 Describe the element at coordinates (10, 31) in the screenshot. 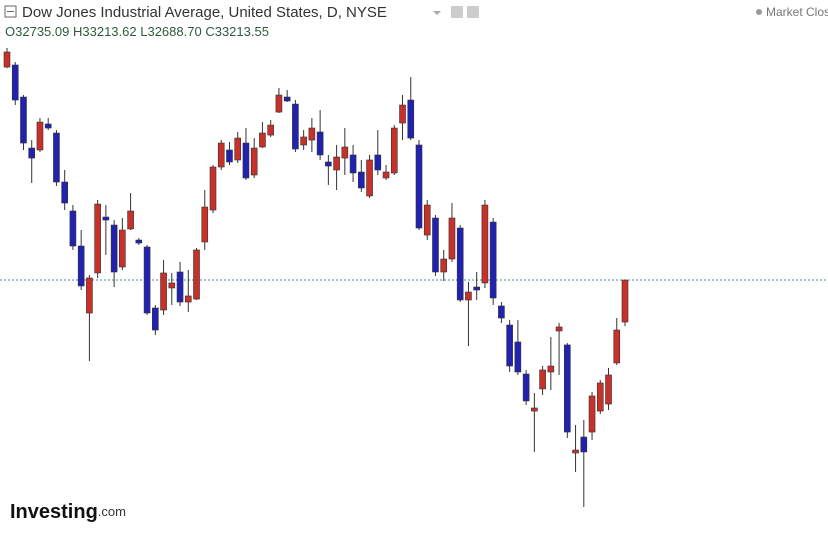

I see `legend-key: O` at that location.